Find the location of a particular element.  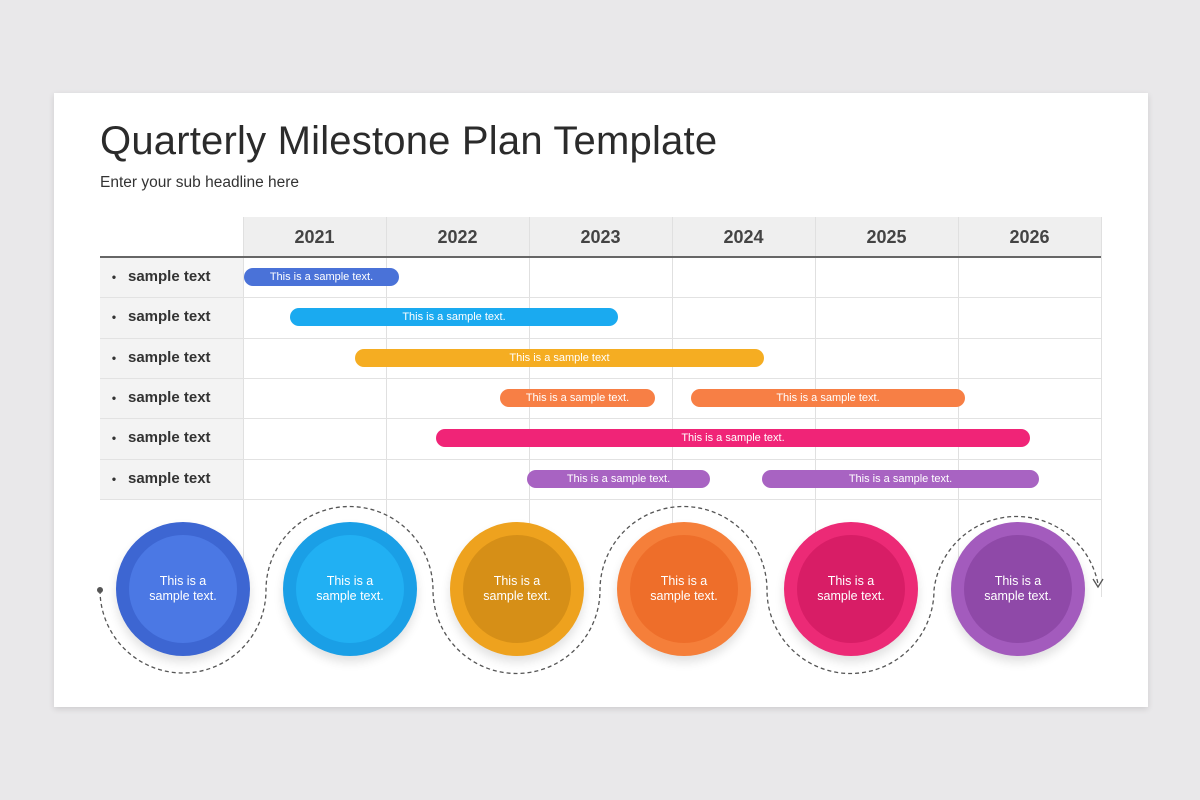

year-label: 2025 is located at coordinates (886, 237).